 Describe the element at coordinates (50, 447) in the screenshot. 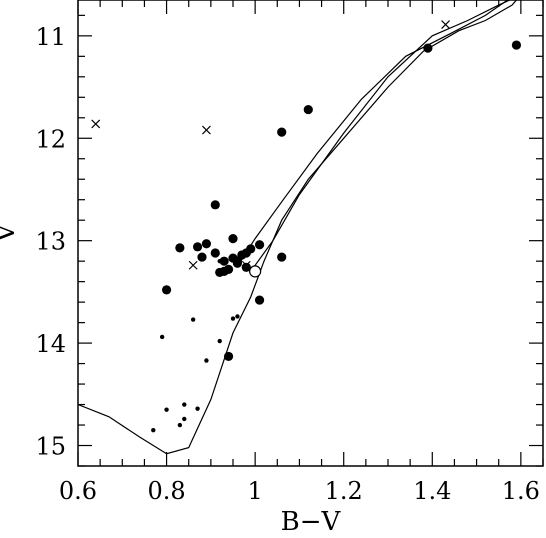

I see `y-tick-label: 15` at that location.